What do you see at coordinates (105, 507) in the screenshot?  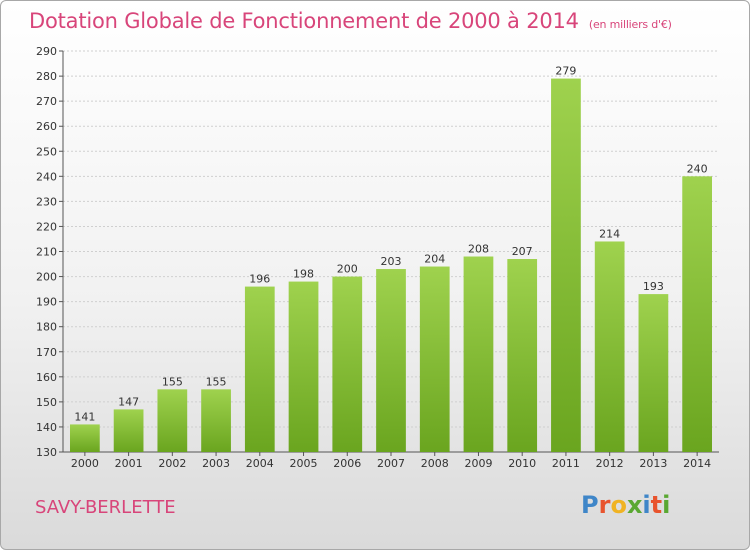 I see `city-name: SAVY-BERLETTE` at bounding box center [105, 507].